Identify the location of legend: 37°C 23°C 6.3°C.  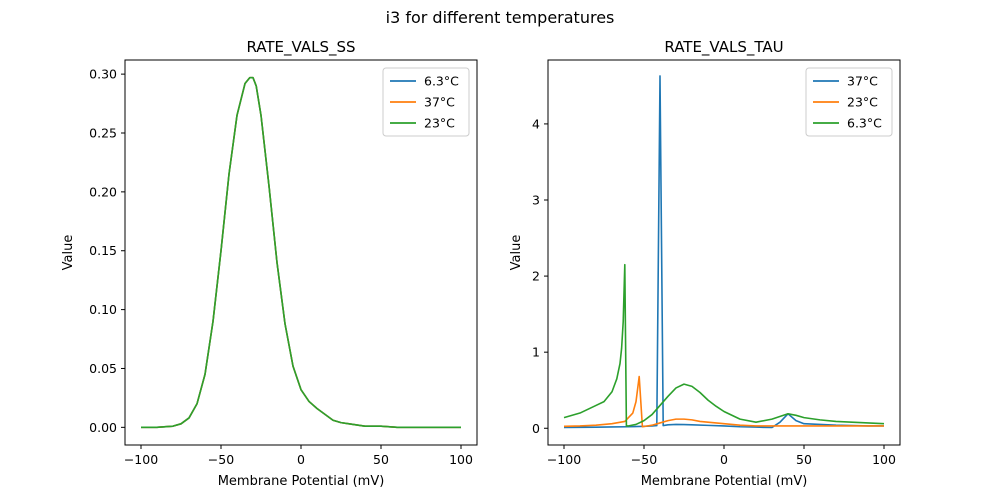
(849, 102).